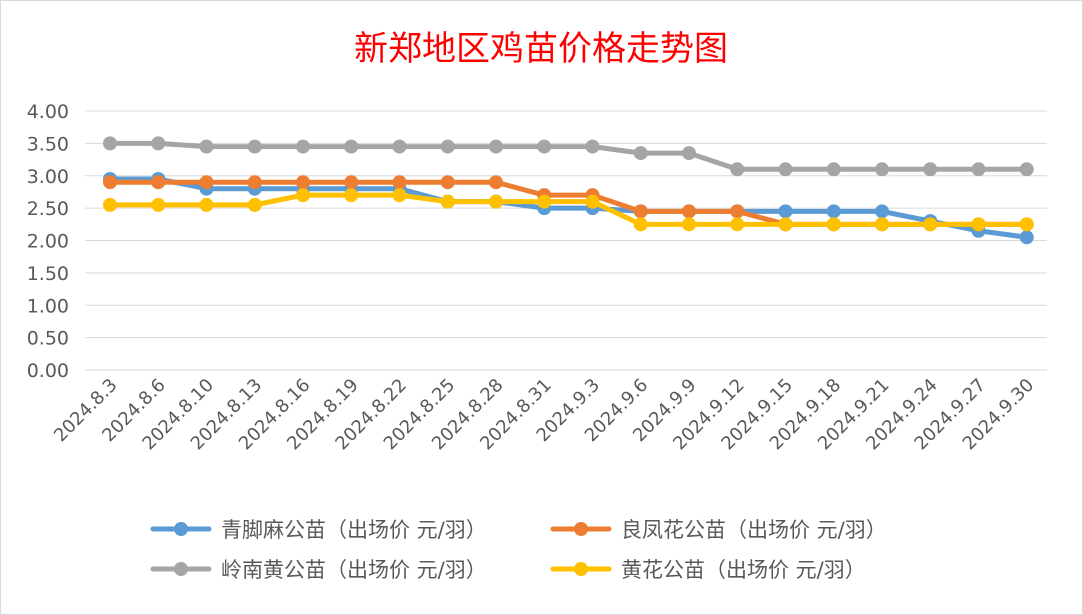  I want to click on legend-label: 青脚麻公苗（出场价 元/羽）, so click(354, 530).